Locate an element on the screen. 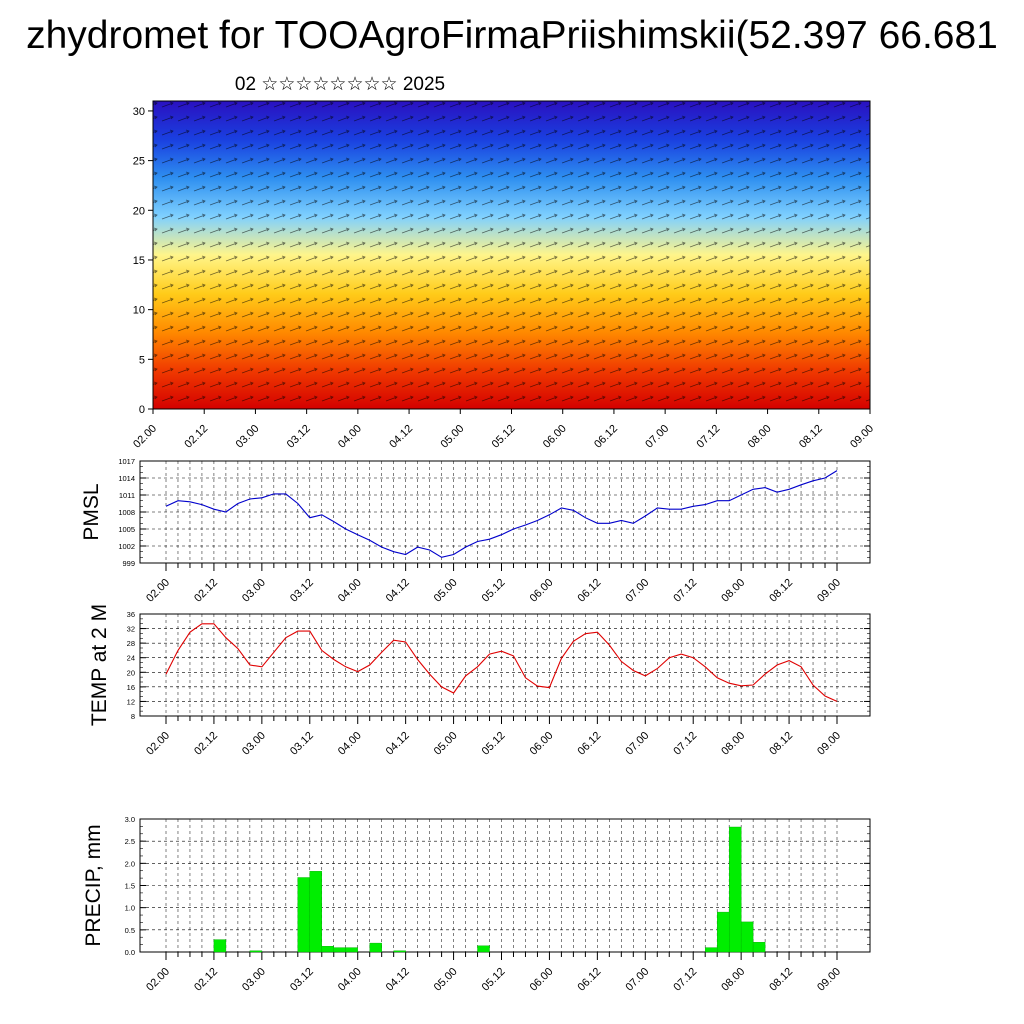 This screenshot has width=1024, height=1024. temp-x-tick-label: 03.00 is located at coordinates (254, 744).